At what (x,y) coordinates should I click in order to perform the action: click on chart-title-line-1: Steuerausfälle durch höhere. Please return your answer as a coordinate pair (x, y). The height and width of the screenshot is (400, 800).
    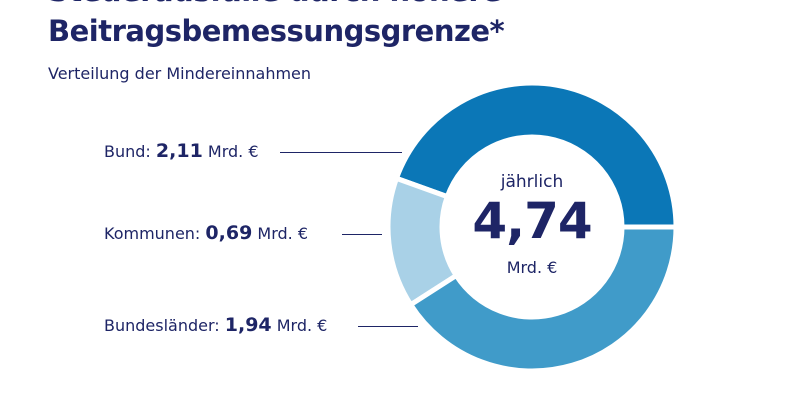
    Looking at the image, I should click on (275, 4).